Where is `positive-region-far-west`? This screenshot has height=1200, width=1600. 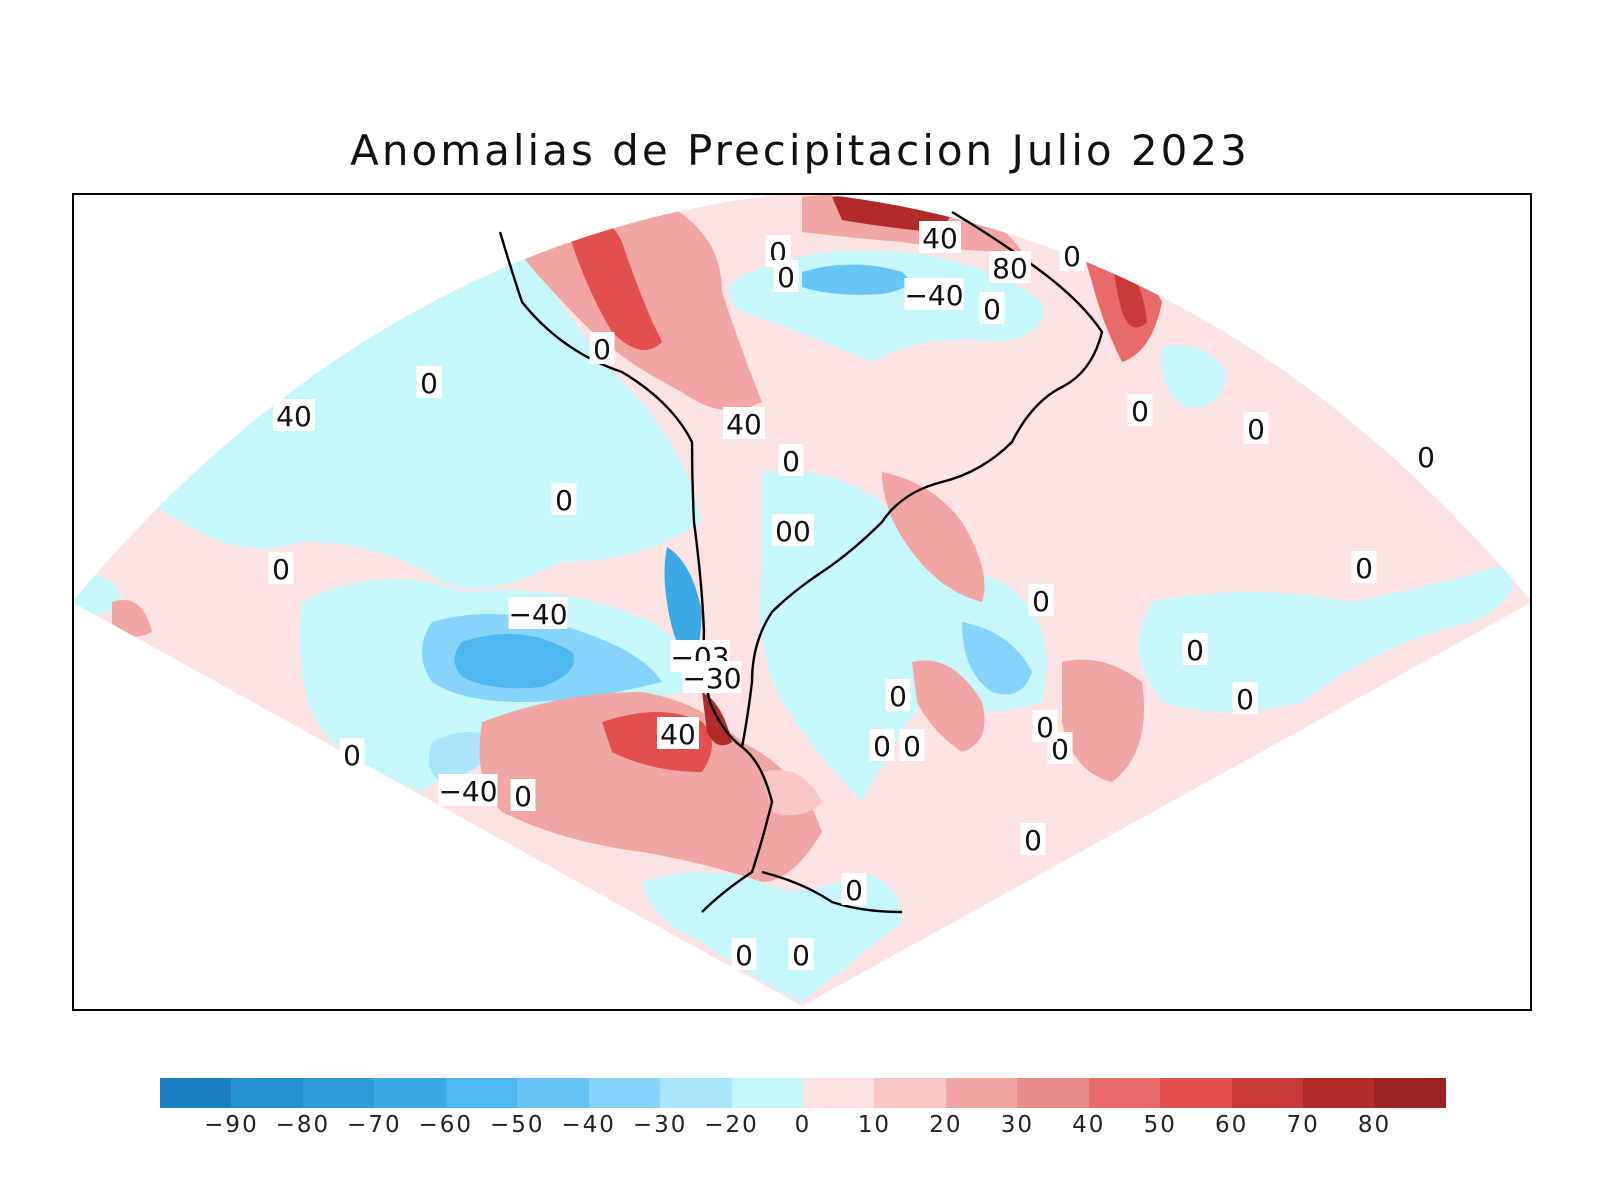
positive-region-far-west is located at coordinates (132, 618).